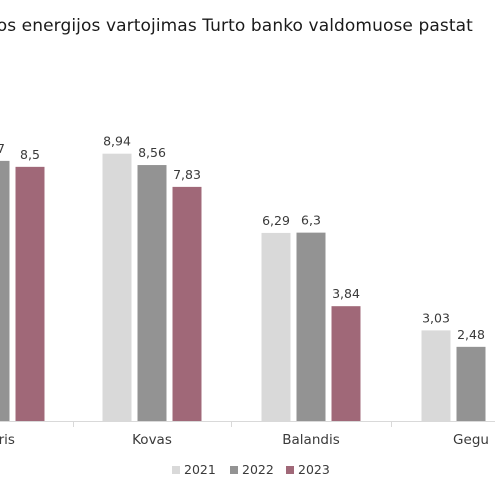 This screenshot has width=495, height=495. I want to click on legend-label: 2023, so click(314, 469).